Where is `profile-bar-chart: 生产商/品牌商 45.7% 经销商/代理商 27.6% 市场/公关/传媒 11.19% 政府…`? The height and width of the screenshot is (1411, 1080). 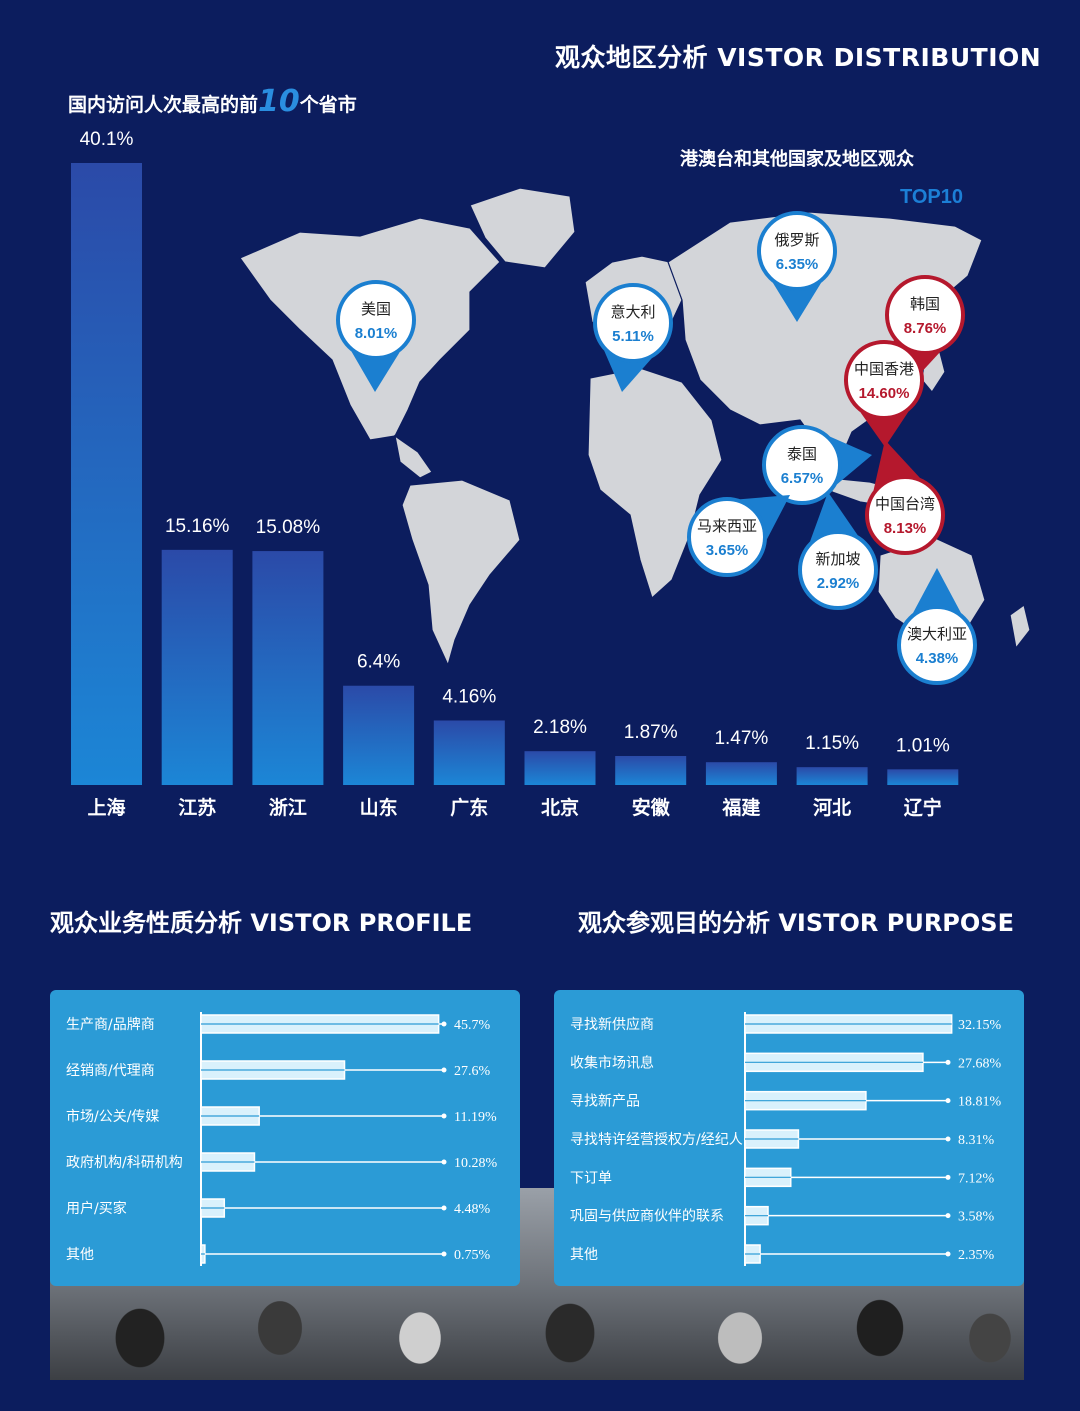
profile-bar-chart: 生产商/品牌商 45.7% 经销商/代理商 27.6% 市场/公关/传媒 11.19% 政府… is located at coordinates (282, 1139).